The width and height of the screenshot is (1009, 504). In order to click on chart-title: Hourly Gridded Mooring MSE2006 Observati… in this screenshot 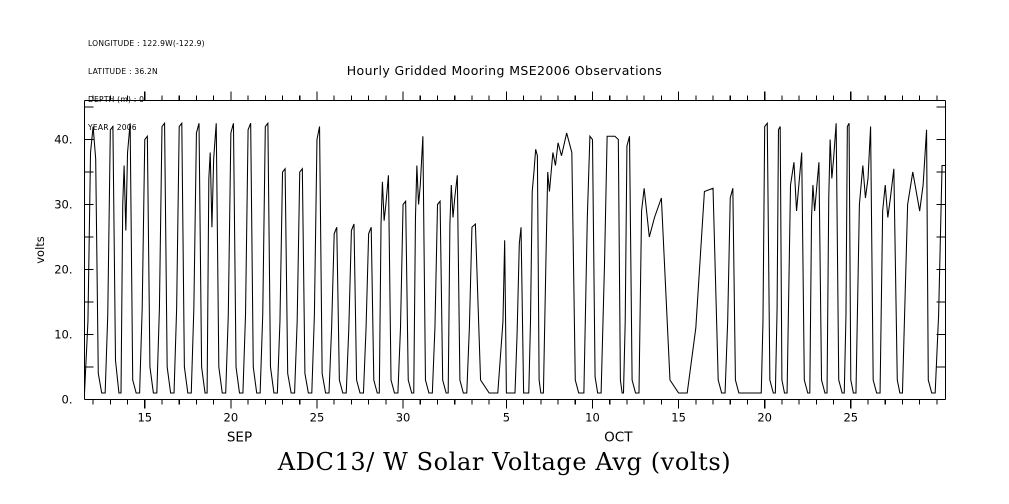, I will do `click(504, 70)`.